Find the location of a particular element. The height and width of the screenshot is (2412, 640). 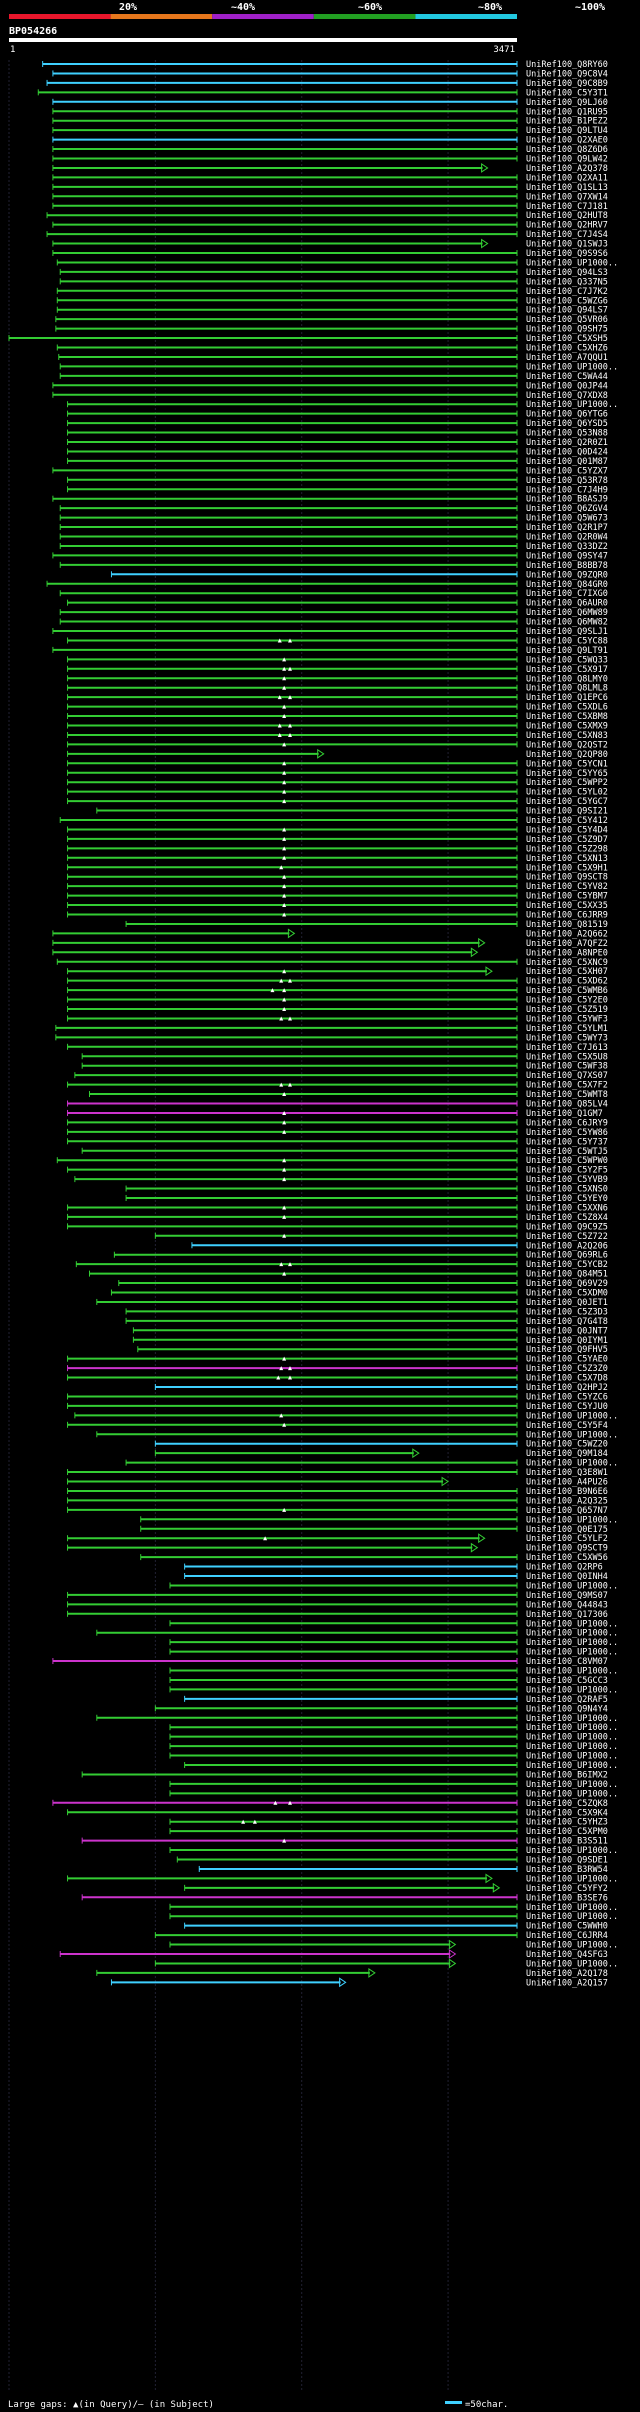

hit-label: UniRef100_C5XSH5 is located at coordinates (567, 339).